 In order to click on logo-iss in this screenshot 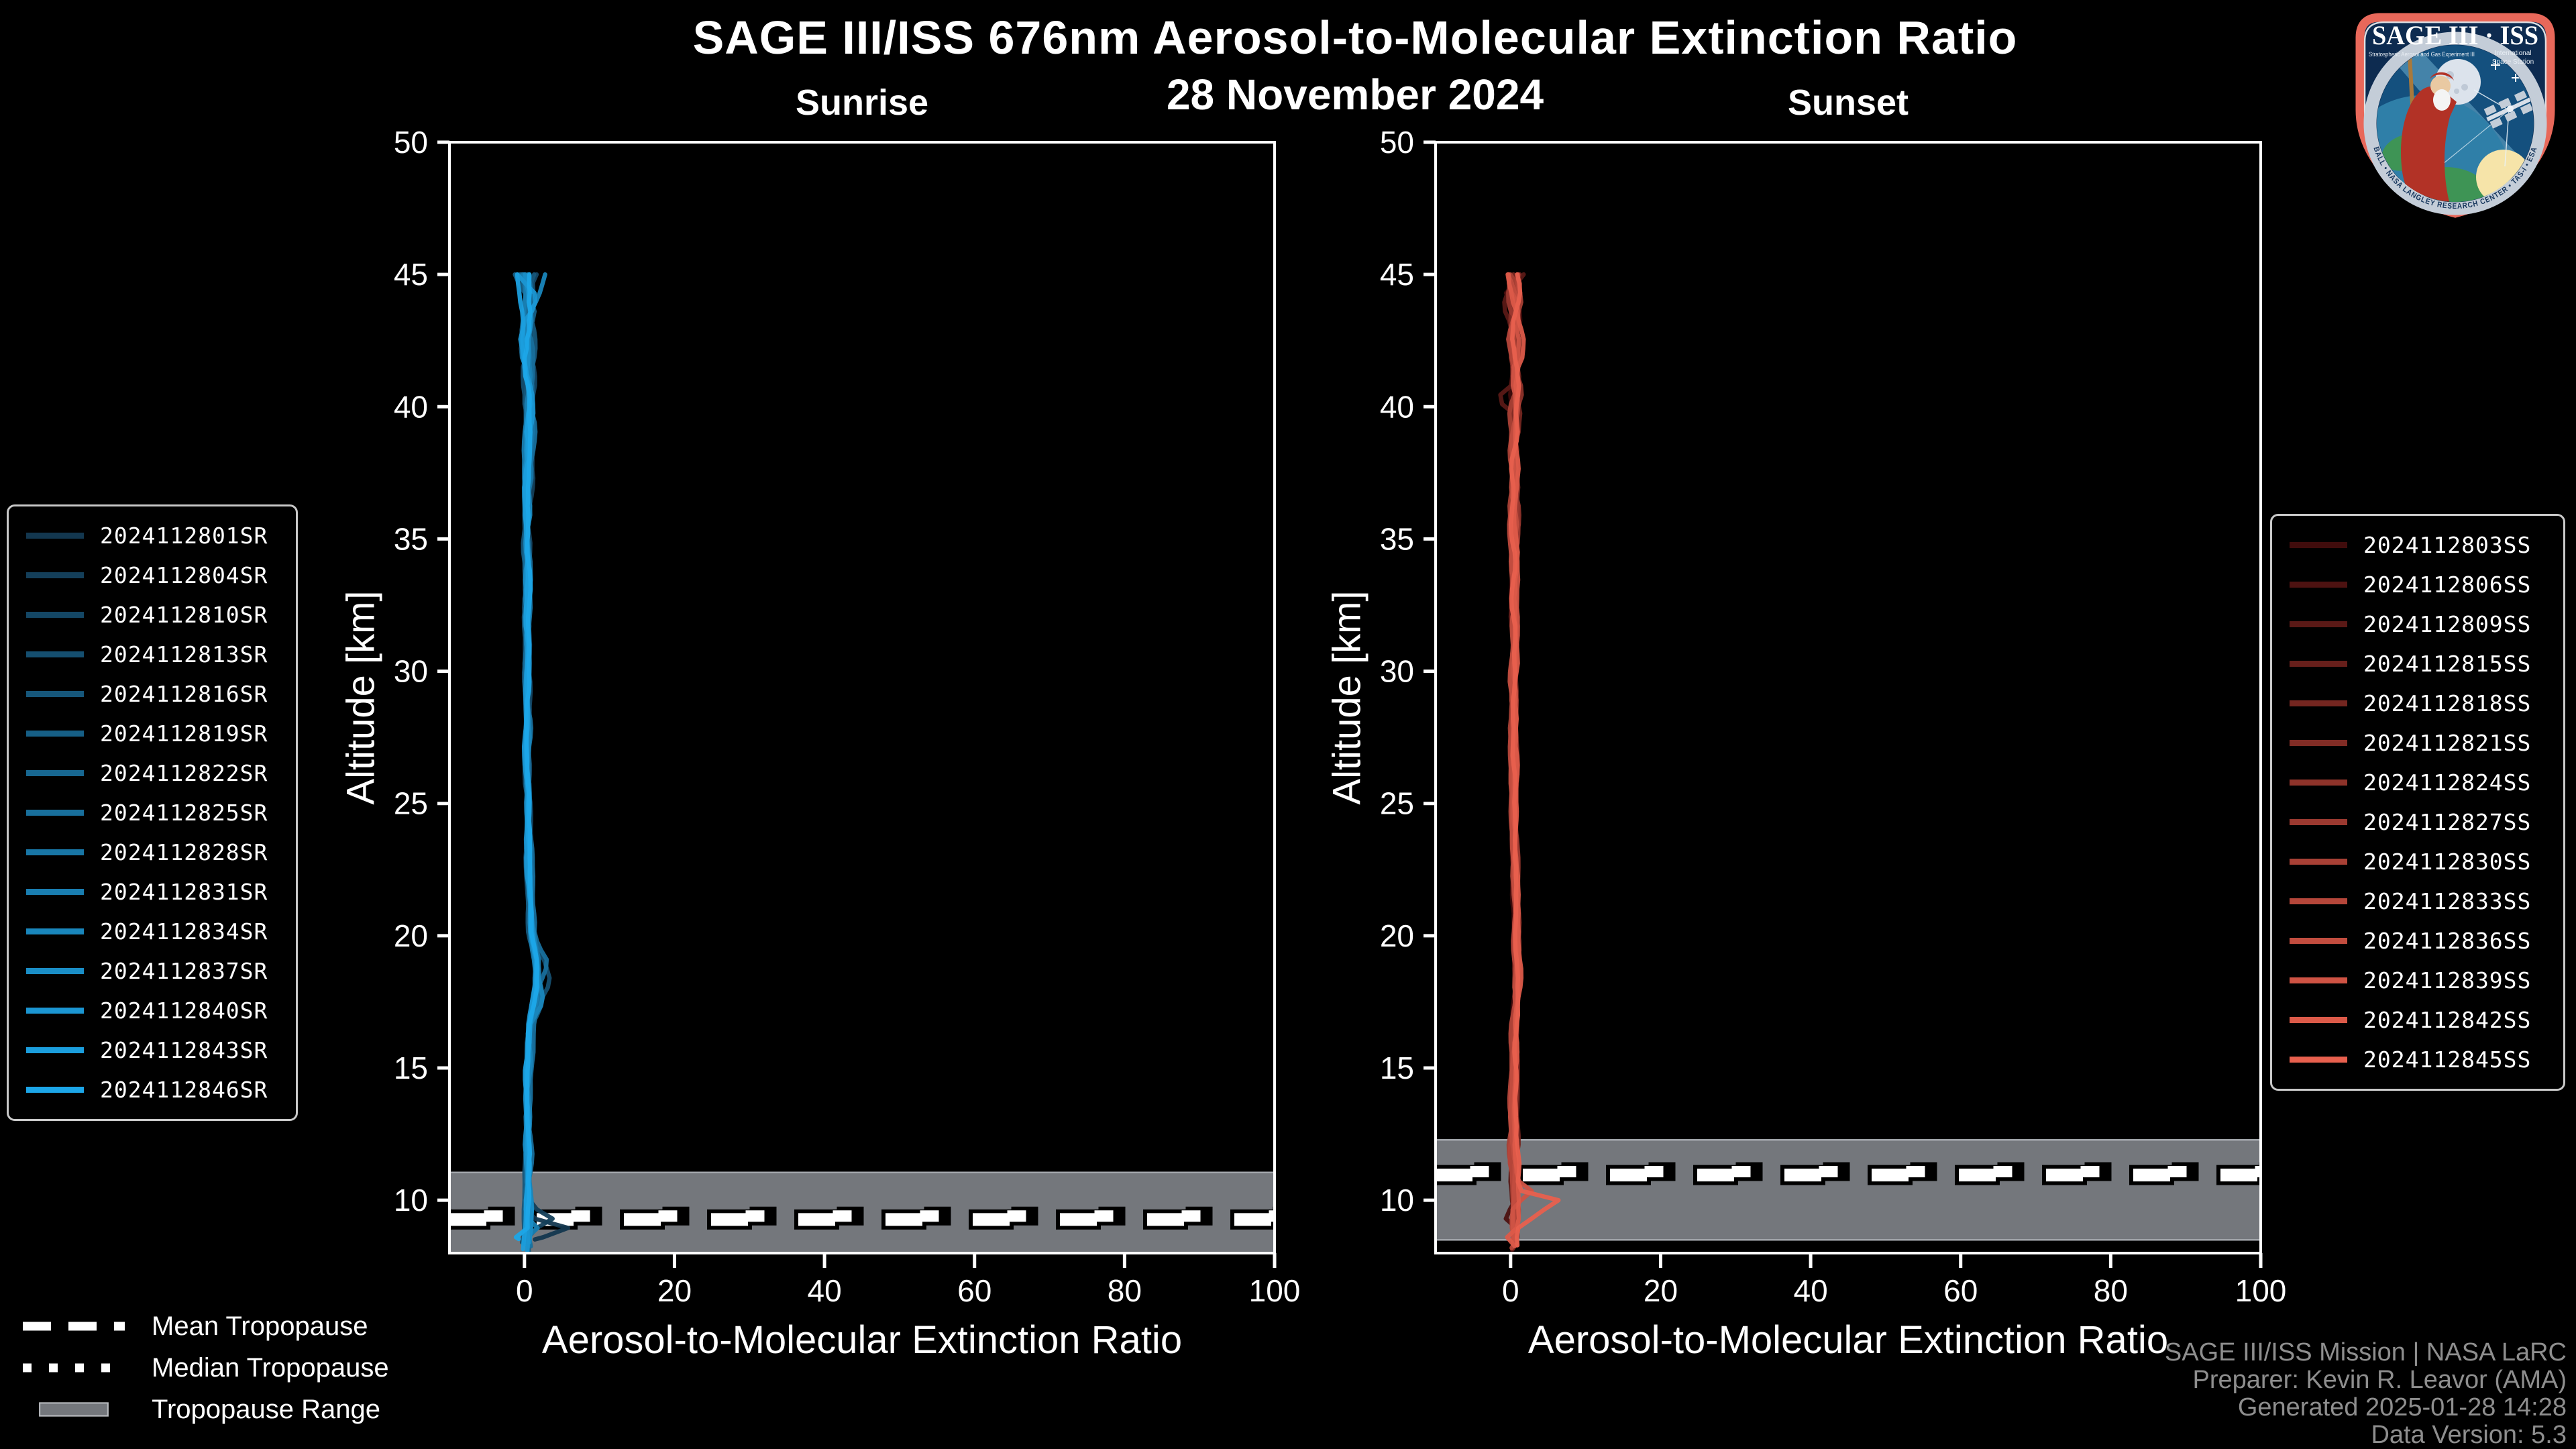, I will do `click(2508, 109)`.